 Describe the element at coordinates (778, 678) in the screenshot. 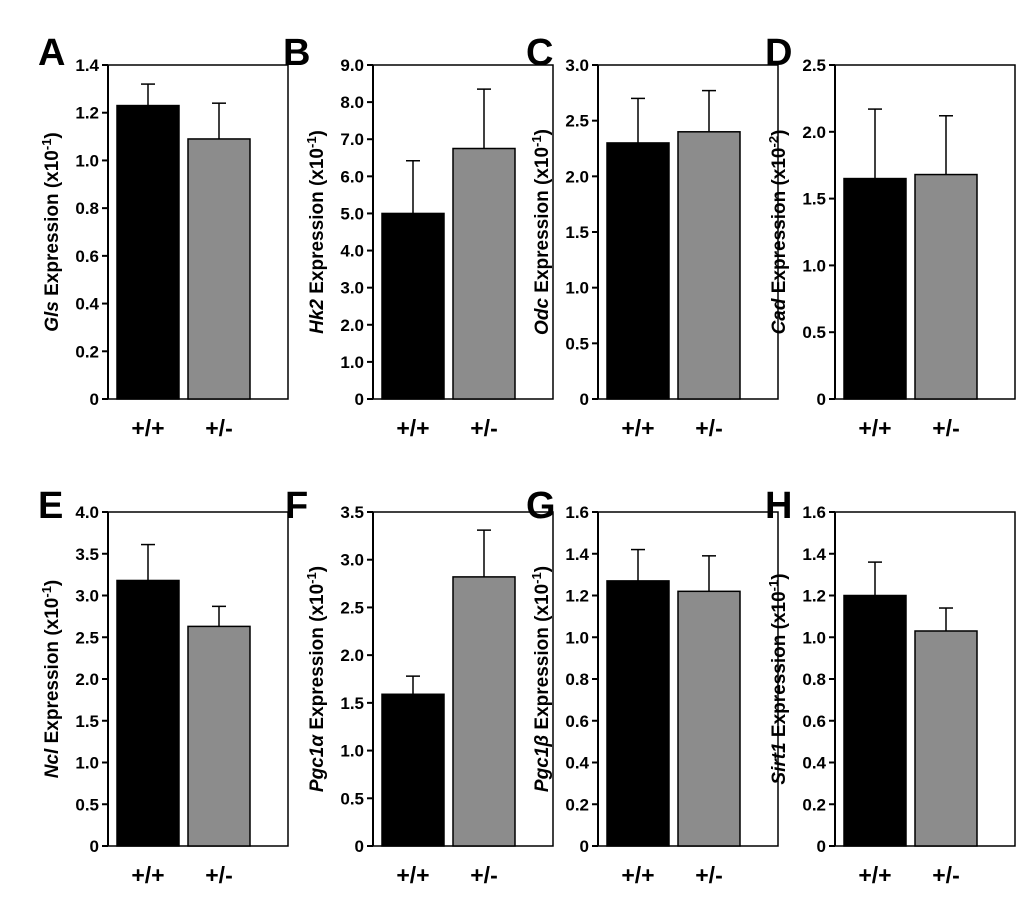

I see `y-axis-label: Sirt1 Expression (x10-1)` at that location.